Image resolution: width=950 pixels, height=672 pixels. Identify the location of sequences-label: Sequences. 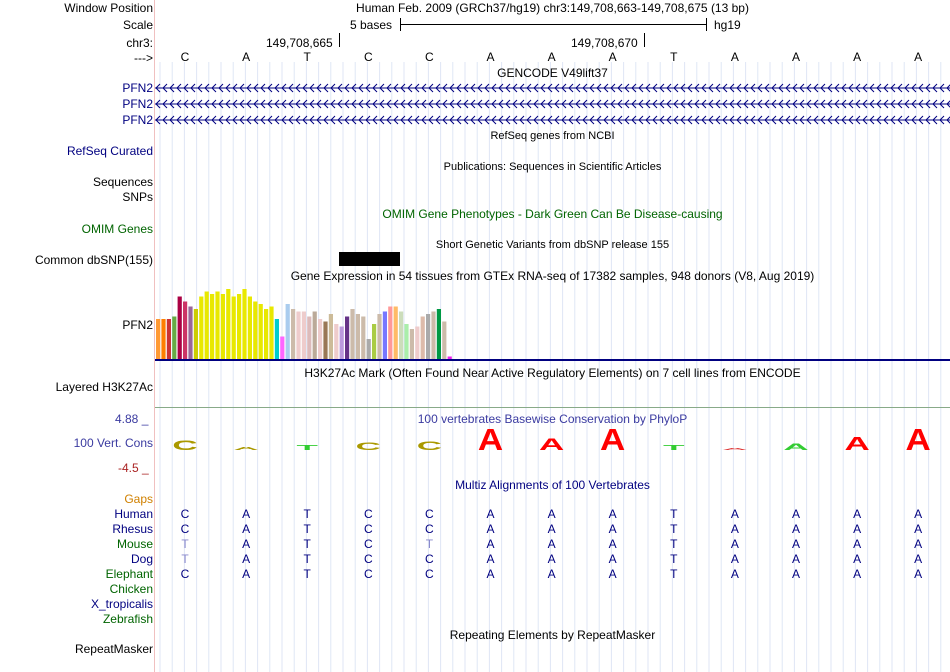
(122, 182).